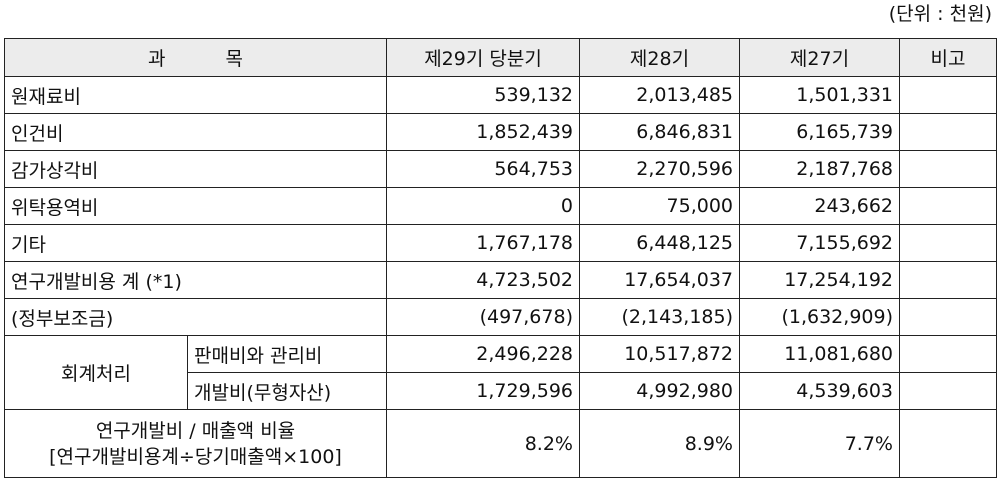  What do you see at coordinates (195, 456) in the screenshot?
I see `ratio-label-line2: [연구개발비용계÷당기매출액×100]` at bounding box center [195, 456].